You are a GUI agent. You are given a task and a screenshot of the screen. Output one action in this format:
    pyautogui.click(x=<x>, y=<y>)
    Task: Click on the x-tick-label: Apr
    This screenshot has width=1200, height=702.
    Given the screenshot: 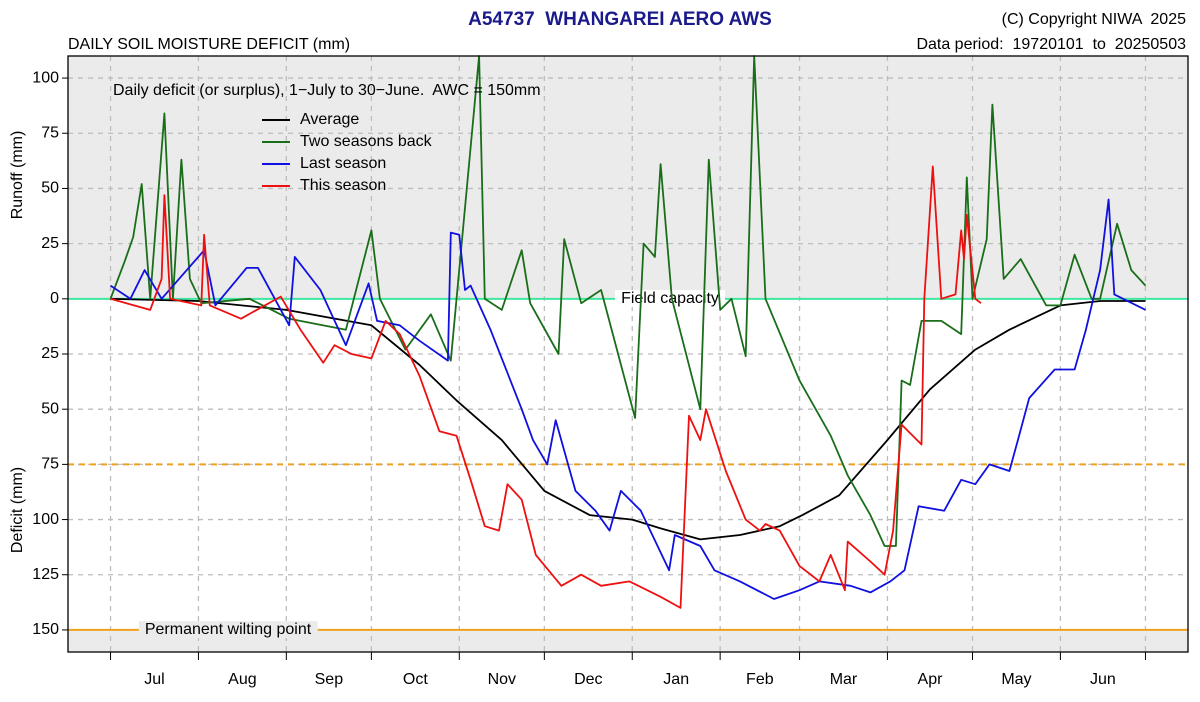 What is the action you would take?
    pyautogui.click(x=931, y=679)
    